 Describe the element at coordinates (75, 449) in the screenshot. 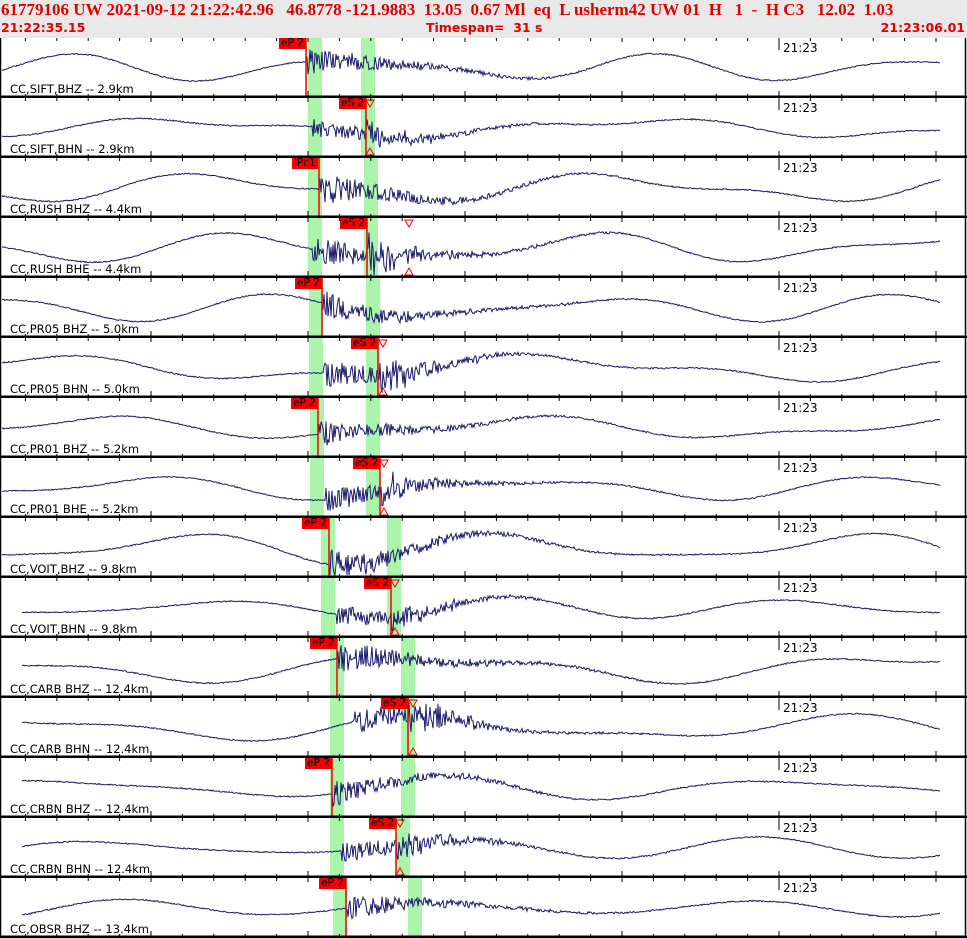

I see `channel-label: CC,PR01 BHZ -- 5.2km` at that location.